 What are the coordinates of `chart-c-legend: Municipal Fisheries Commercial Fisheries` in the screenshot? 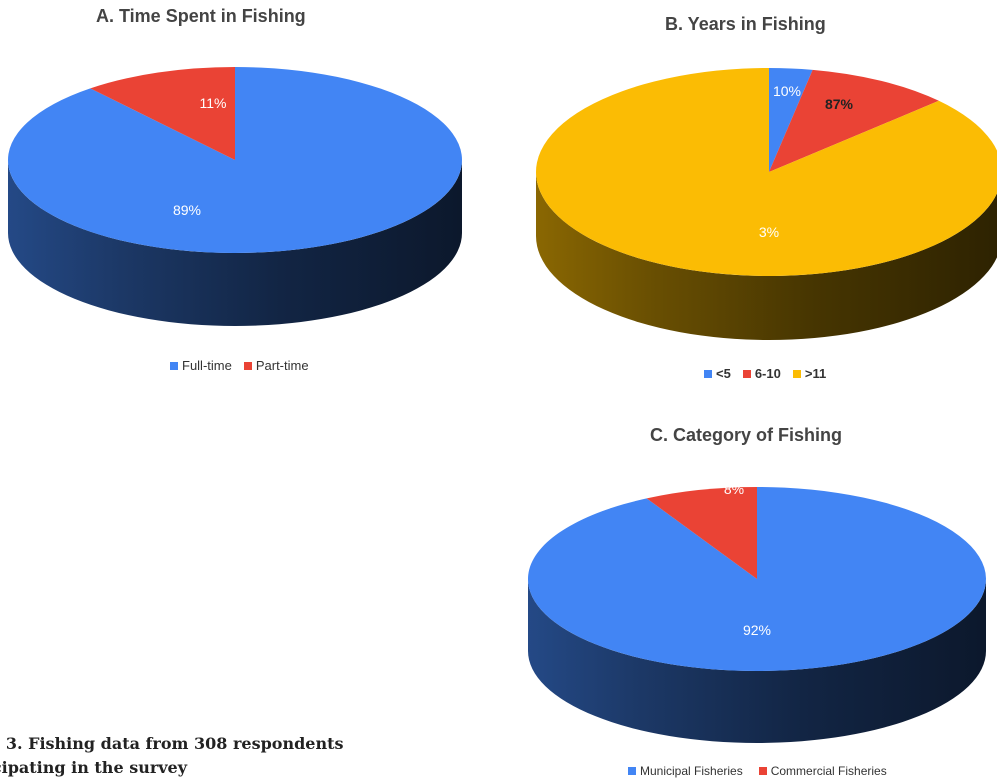 It's located at (757, 771).